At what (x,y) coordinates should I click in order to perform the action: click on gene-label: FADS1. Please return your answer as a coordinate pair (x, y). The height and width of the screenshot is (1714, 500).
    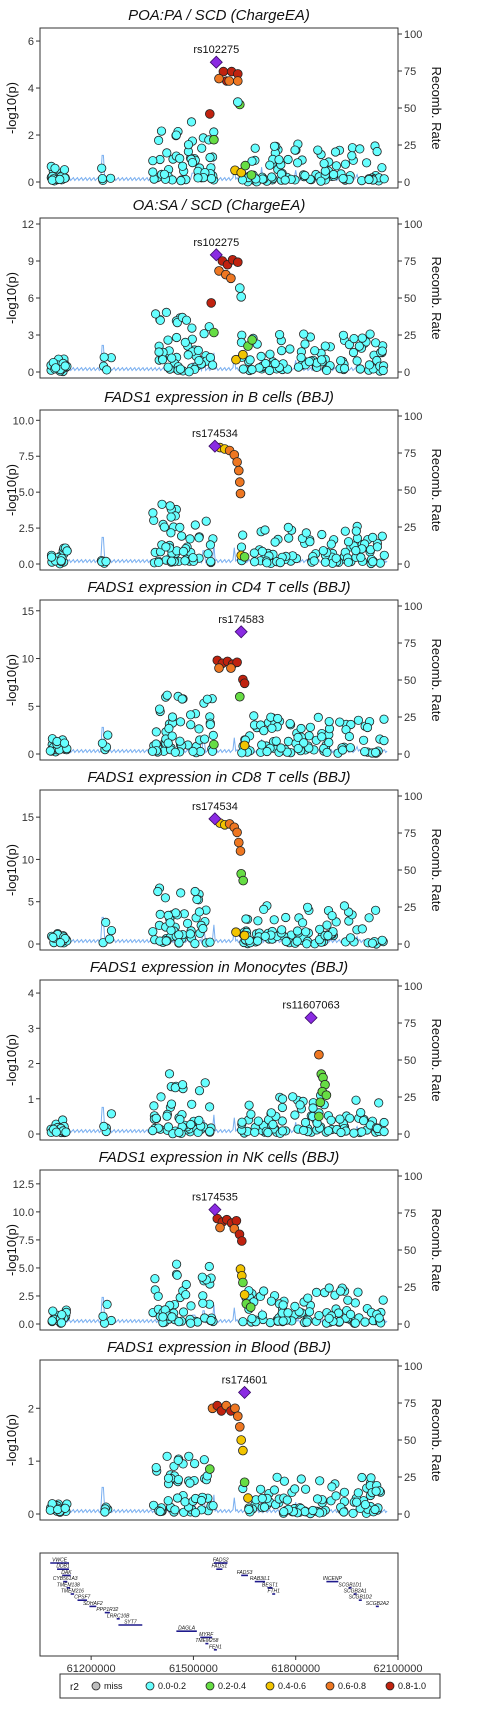
    Looking at the image, I should click on (219, 1567).